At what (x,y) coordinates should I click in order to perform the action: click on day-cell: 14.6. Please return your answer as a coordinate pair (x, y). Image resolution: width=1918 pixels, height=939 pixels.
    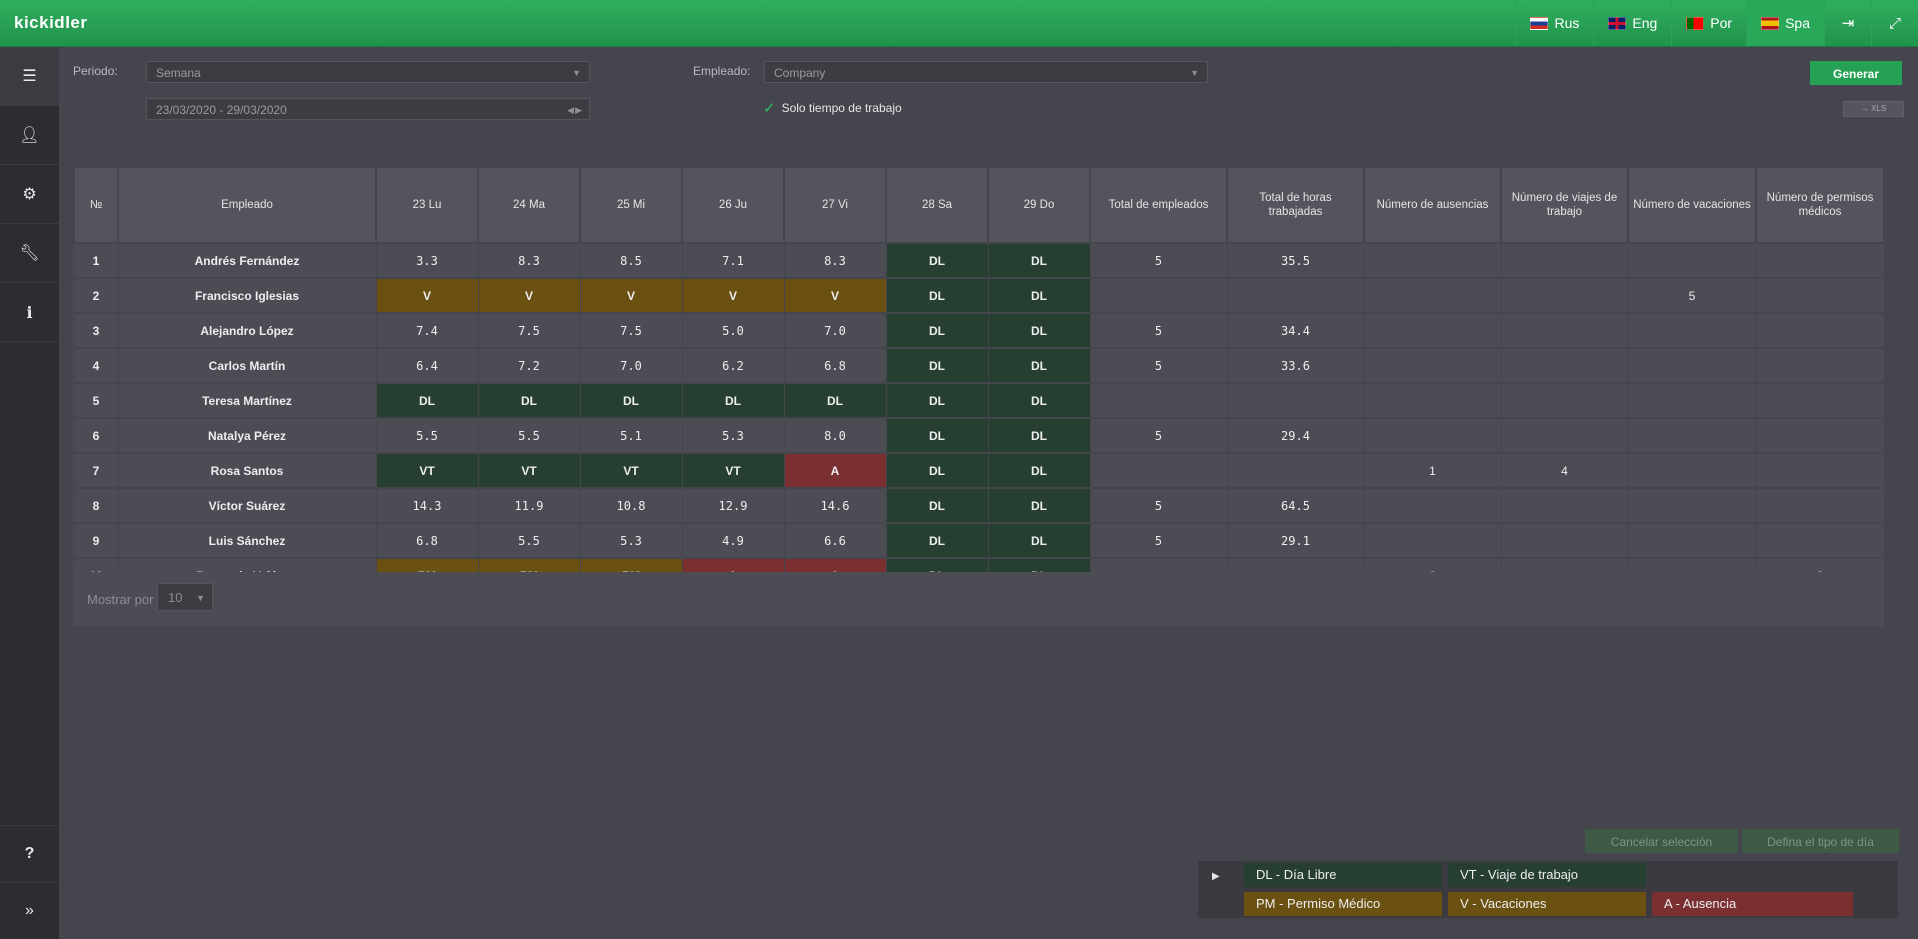
    Looking at the image, I should click on (835, 506).